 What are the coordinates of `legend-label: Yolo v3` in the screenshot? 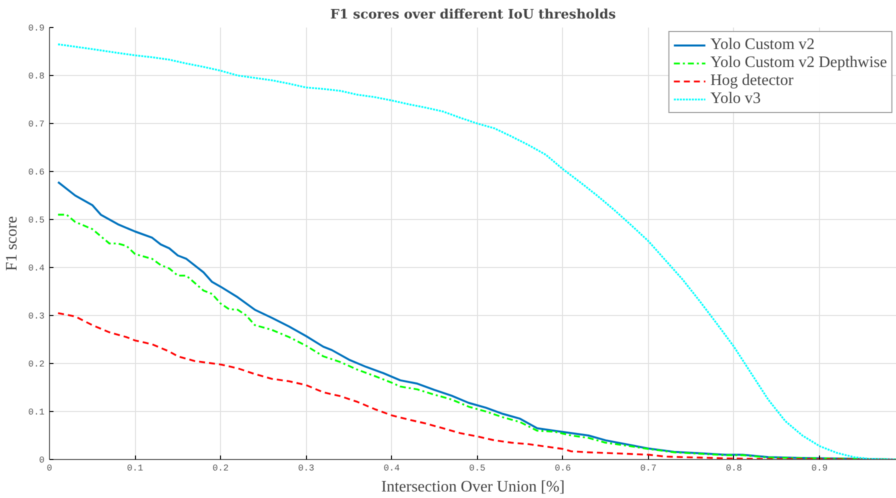 It's located at (735, 99).